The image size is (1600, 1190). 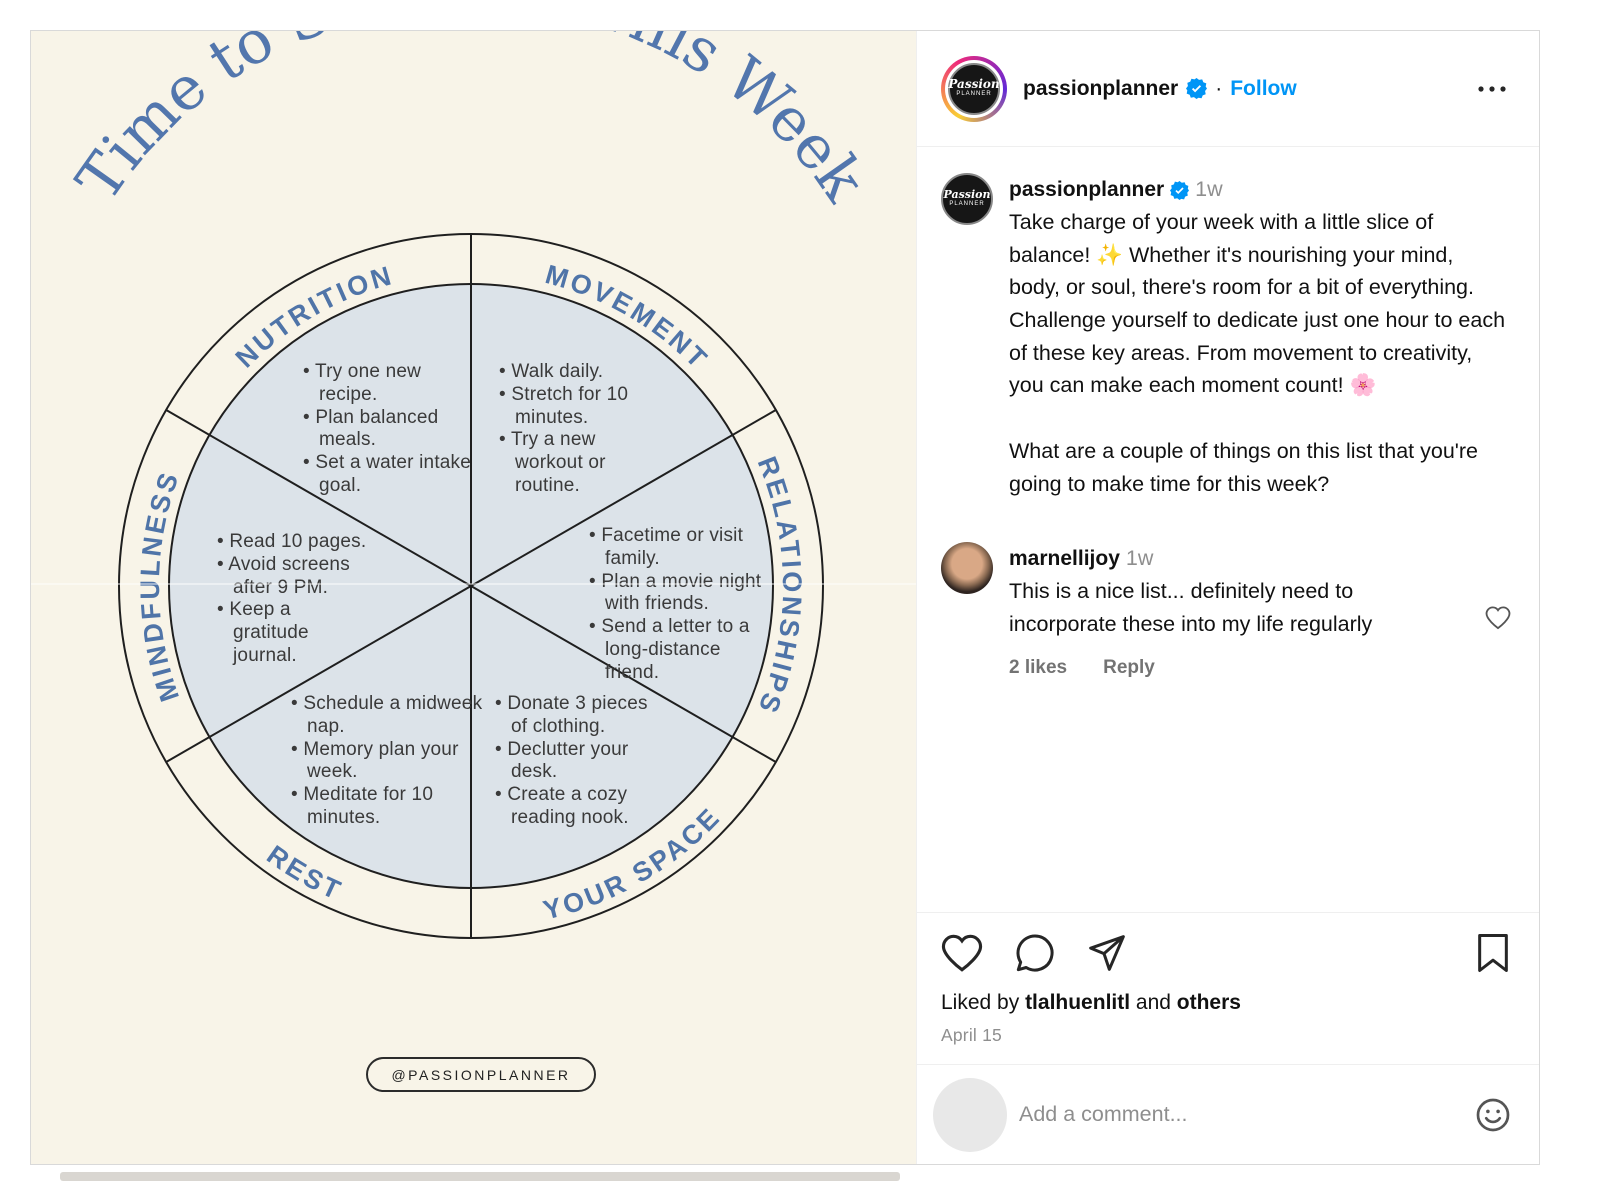 What do you see at coordinates (1247, 1114) in the screenshot?
I see `add-comment-input` at bounding box center [1247, 1114].